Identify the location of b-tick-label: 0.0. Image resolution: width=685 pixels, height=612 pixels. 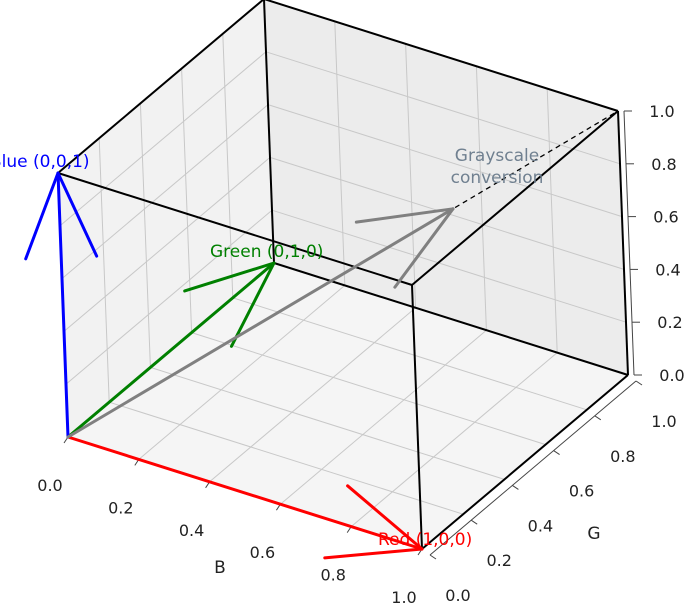
(49, 485).